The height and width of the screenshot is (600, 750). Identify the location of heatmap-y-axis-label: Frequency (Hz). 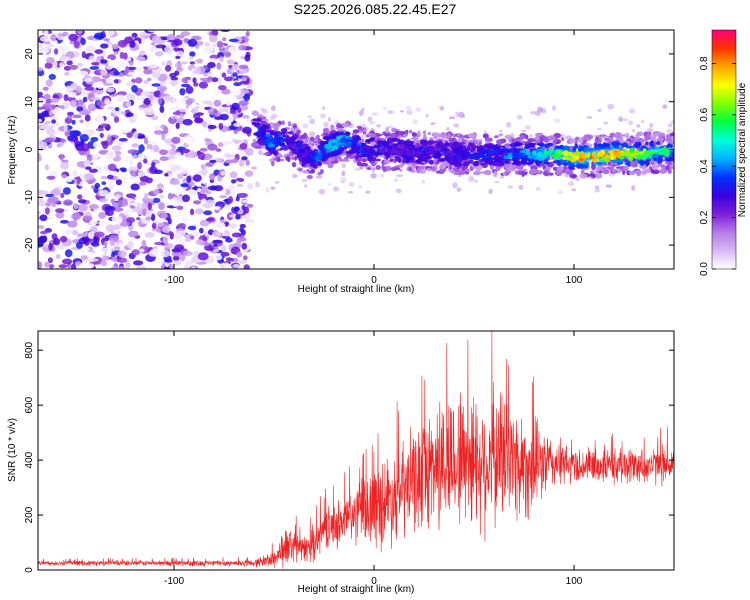
(12, 150).